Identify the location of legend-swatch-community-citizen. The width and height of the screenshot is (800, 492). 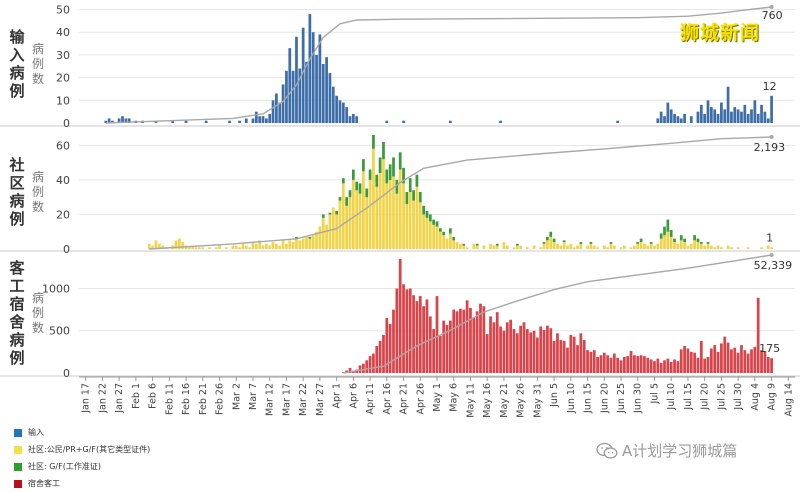
(18, 449).